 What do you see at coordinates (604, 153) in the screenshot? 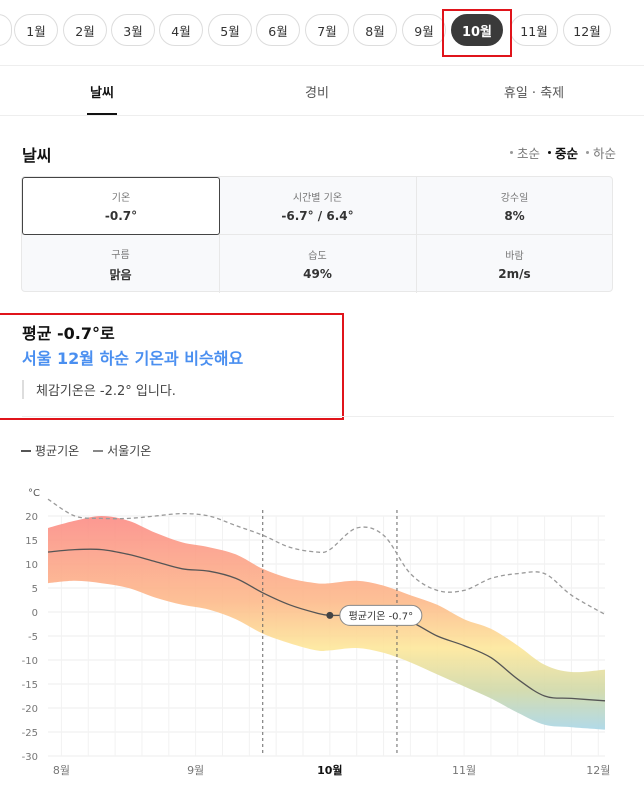
I see `period-late-label: 하순` at bounding box center [604, 153].